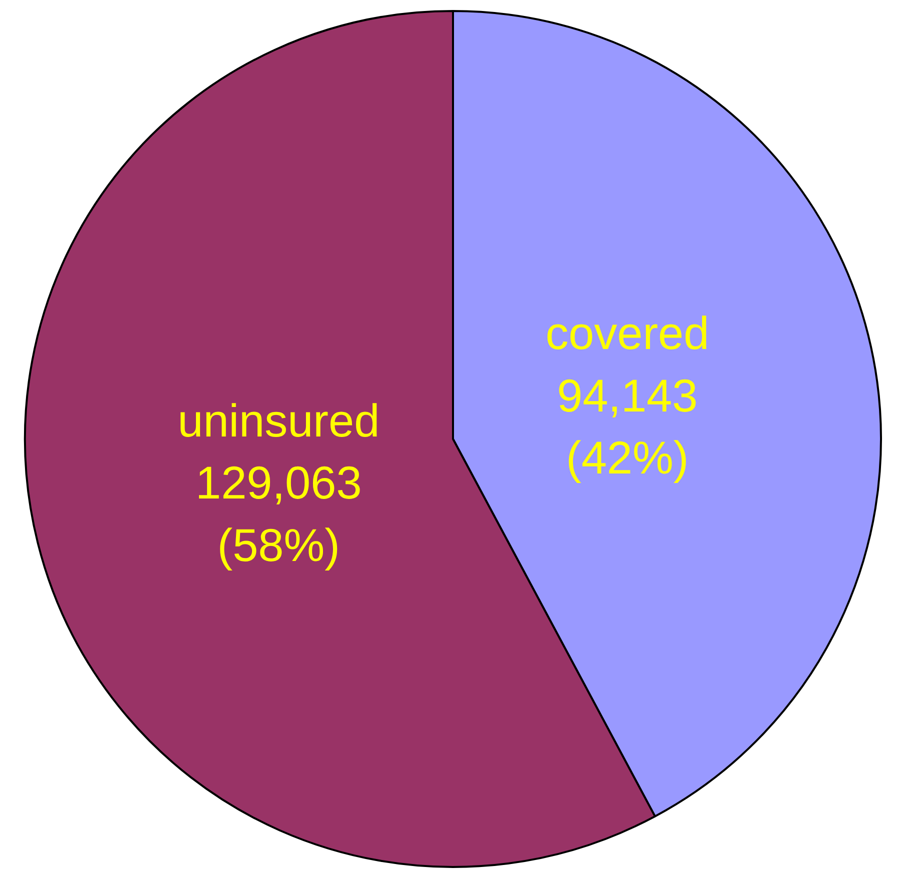 Image resolution: width=905 pixels, height=877 pixels. I want to click on data-label: 94,143 (42%), so click(627, 426).